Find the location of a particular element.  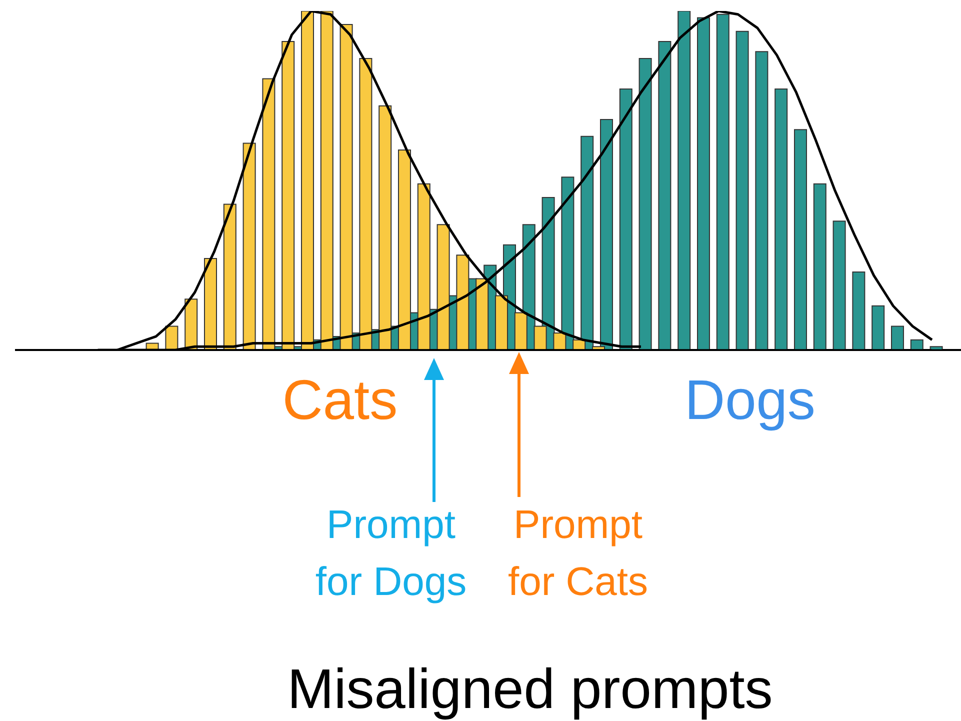

text: Dogs is located at coordinates (750, 400).